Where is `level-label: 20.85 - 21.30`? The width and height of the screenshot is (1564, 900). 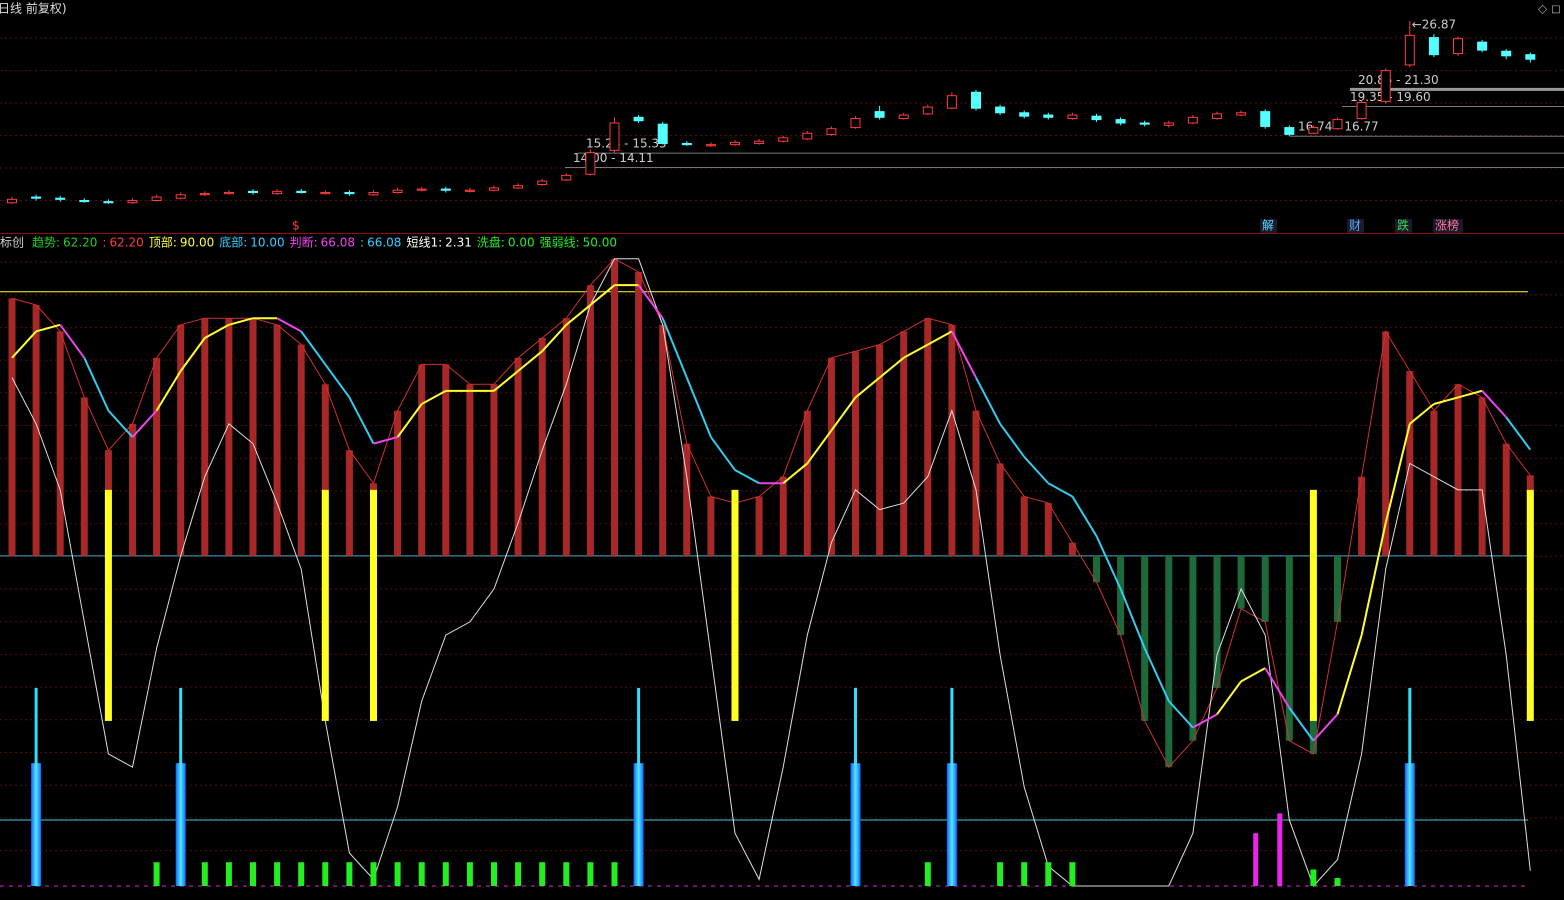
level-label: 20.85 - 21.30 is located at coordinates (1398, 80).